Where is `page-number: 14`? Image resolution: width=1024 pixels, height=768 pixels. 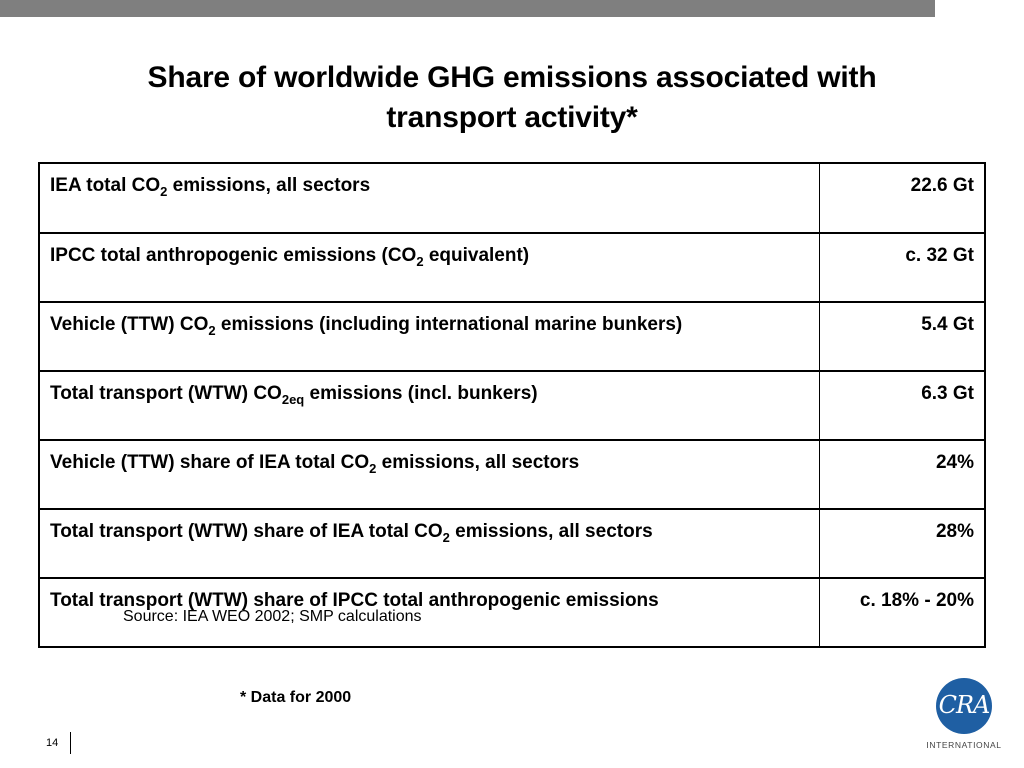 page-number: 14 is located at coordinates (52, 743).